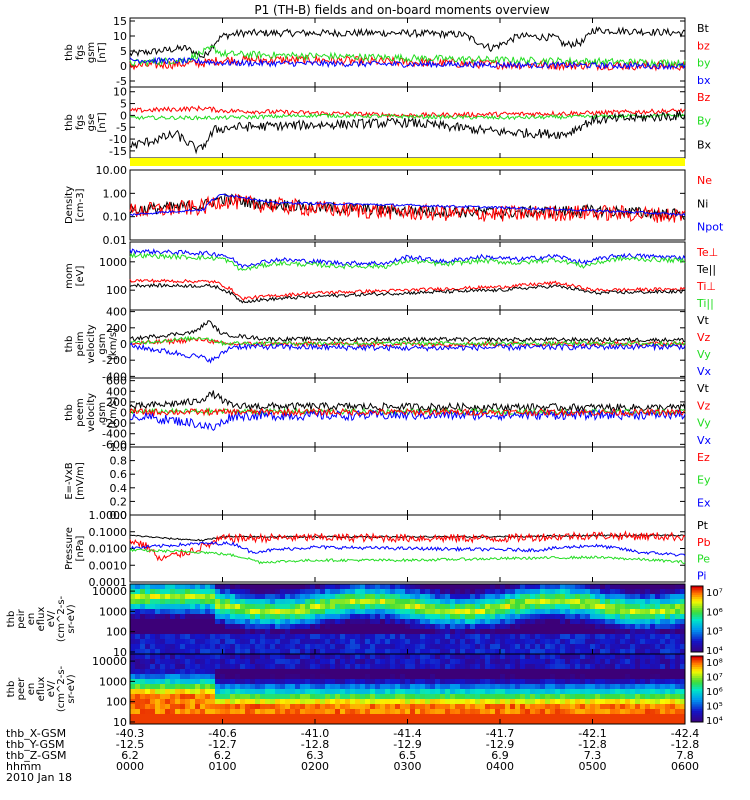 The width and height of the screenshot is (750, 800). Describe the element at coordinates (500, 744) in the screenshot. I see `axis-row-value: -12.9` at that location.